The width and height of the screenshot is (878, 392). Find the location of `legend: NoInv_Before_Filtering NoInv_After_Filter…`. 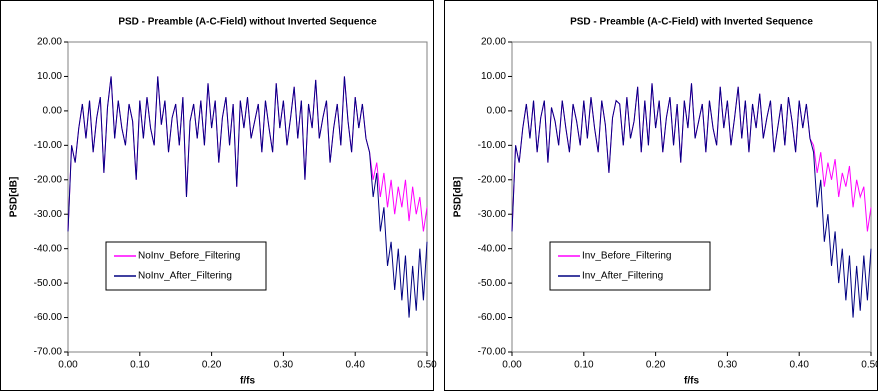

legend: NoInv_Before_Filtering NoInv_After_Filter… is located at coordinates (186, 266).